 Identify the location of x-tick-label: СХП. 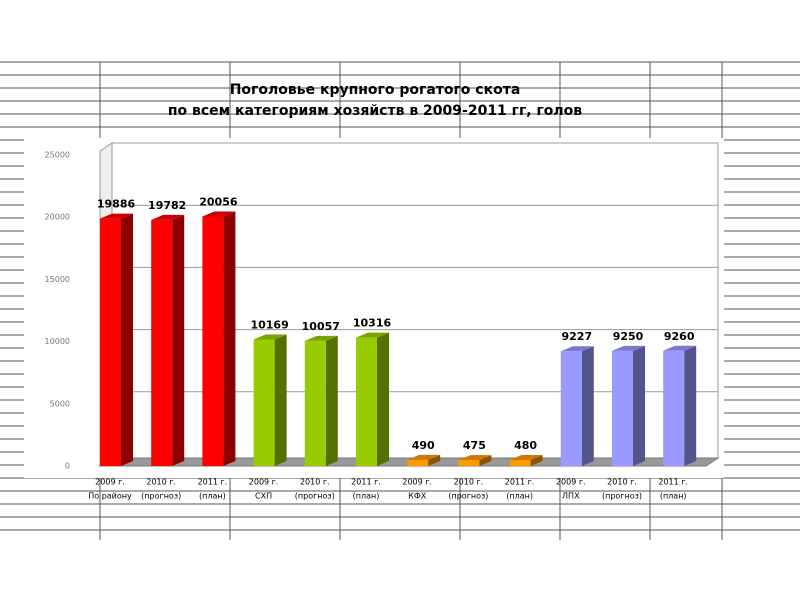
(263, 496).